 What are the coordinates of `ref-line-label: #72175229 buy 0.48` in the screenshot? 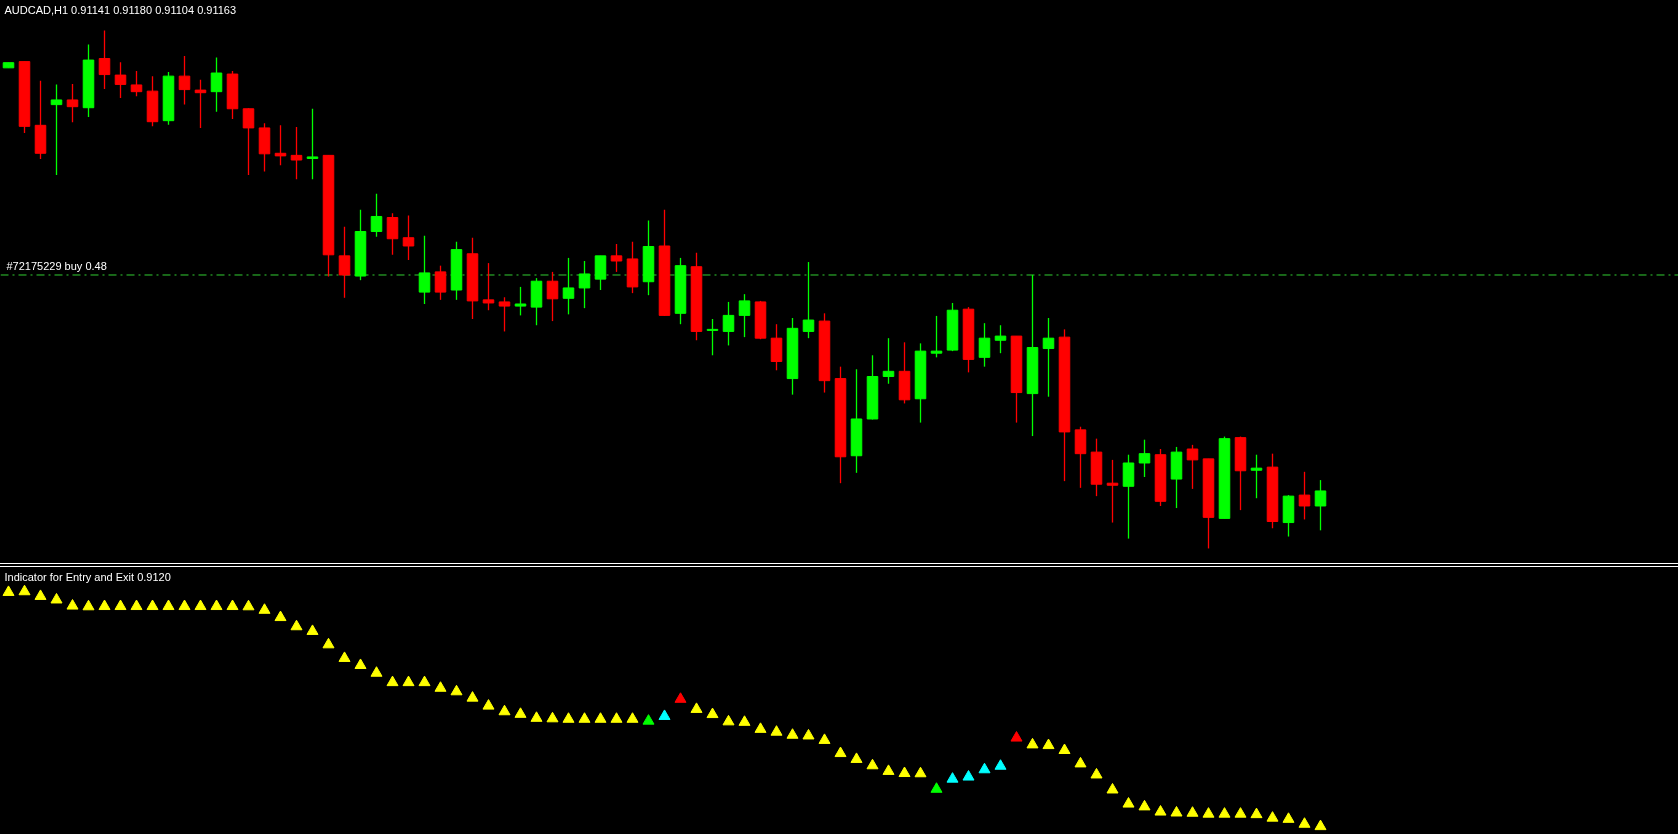 It's located at (56, 266).